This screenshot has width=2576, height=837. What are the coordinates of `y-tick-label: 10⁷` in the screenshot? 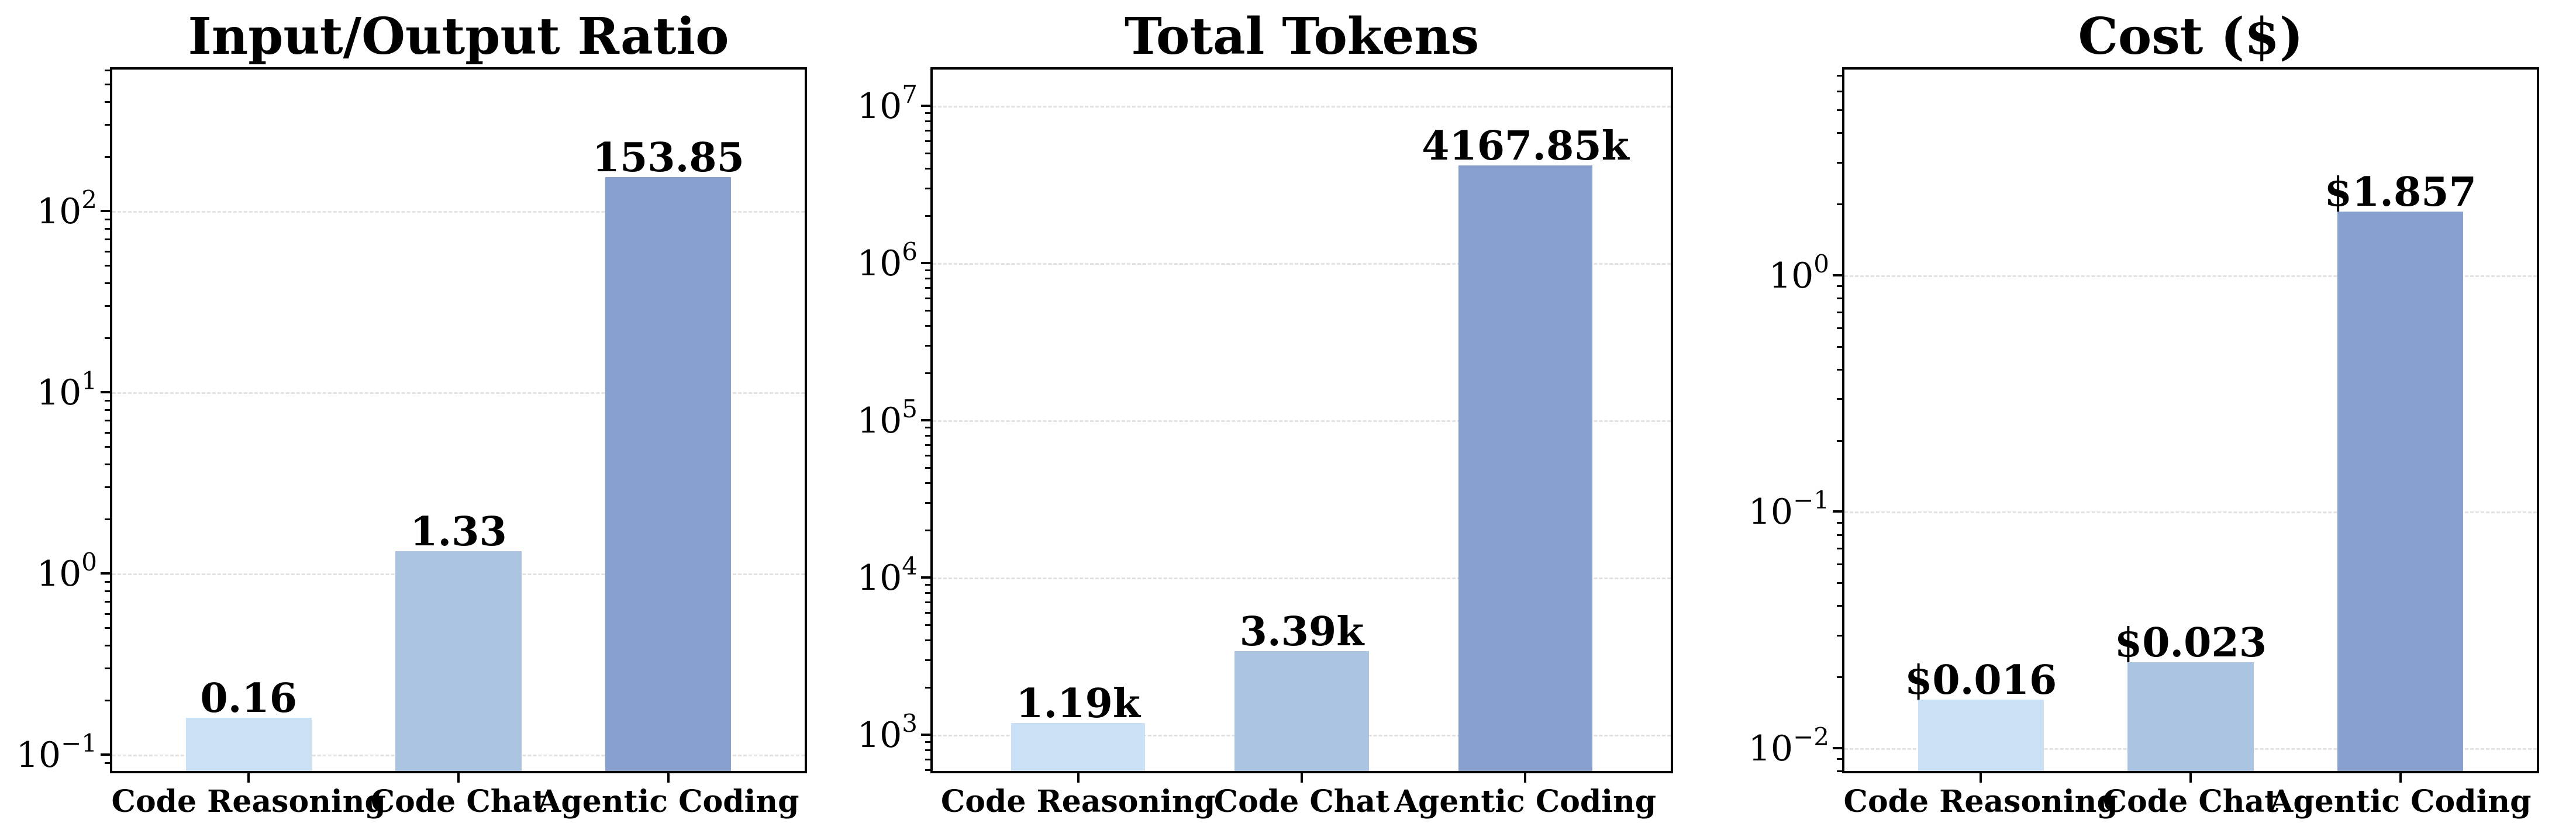 It's located at (887, 103).